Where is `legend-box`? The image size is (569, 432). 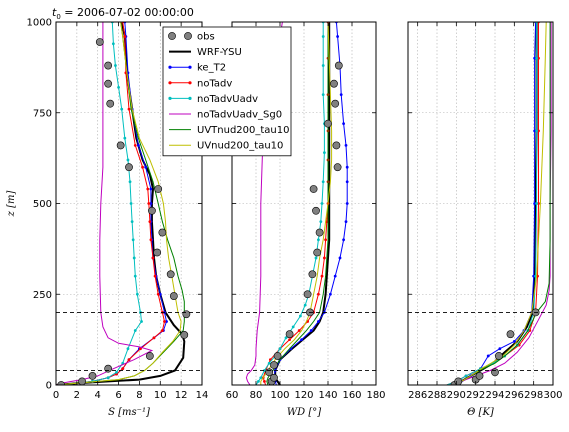
legend-box is located at coordinates (227, 91).